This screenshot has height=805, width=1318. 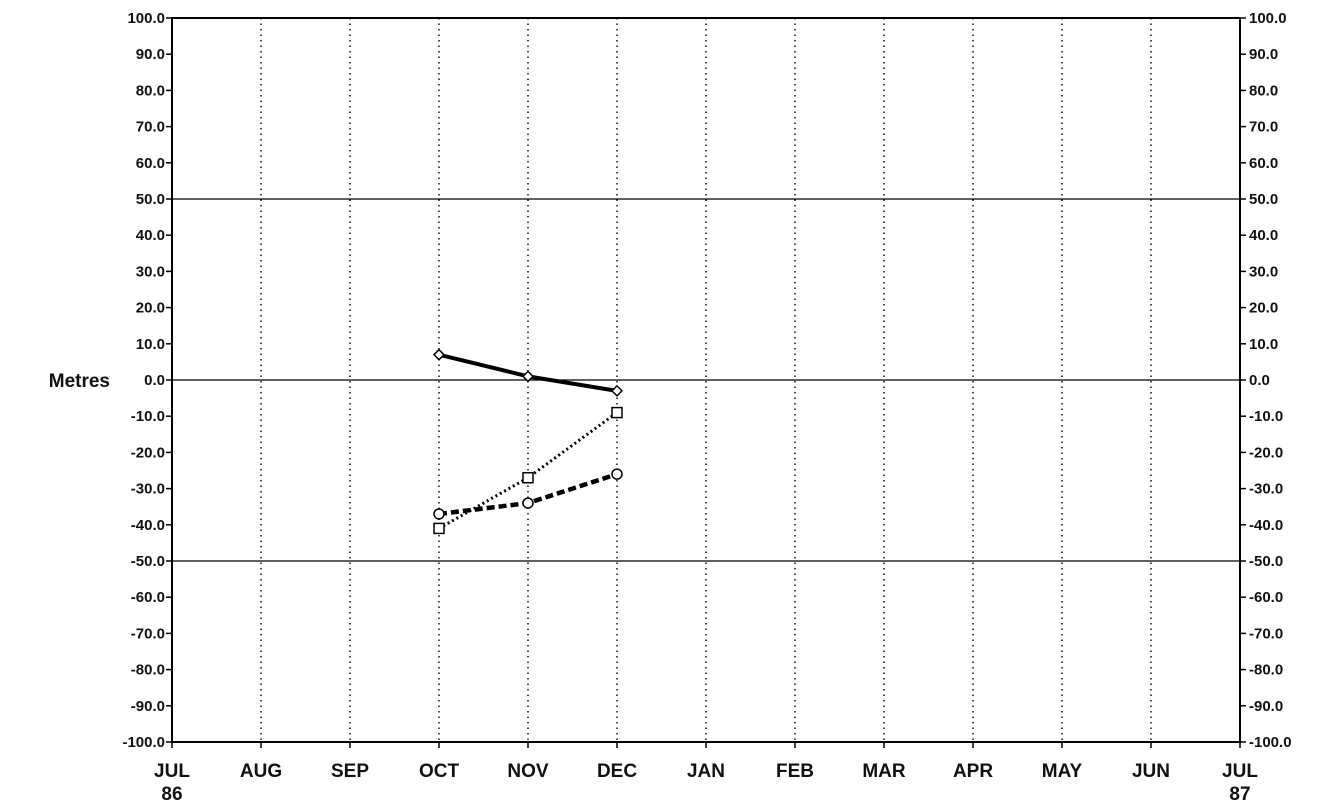 I want to click on x-tick-label: OCT, so click(x=439, y=771).